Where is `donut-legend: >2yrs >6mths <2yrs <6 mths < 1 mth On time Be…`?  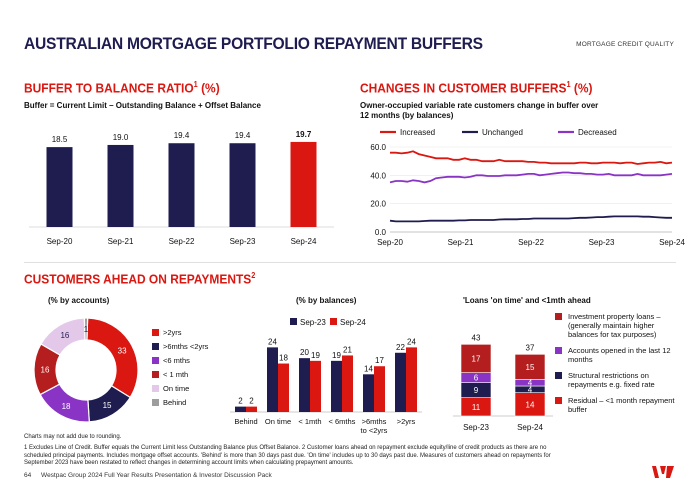
donut-legend: >2yrs >6mths <2yrs <6 mths < 1 mth On time Be… is located at coordinates (180, 370).